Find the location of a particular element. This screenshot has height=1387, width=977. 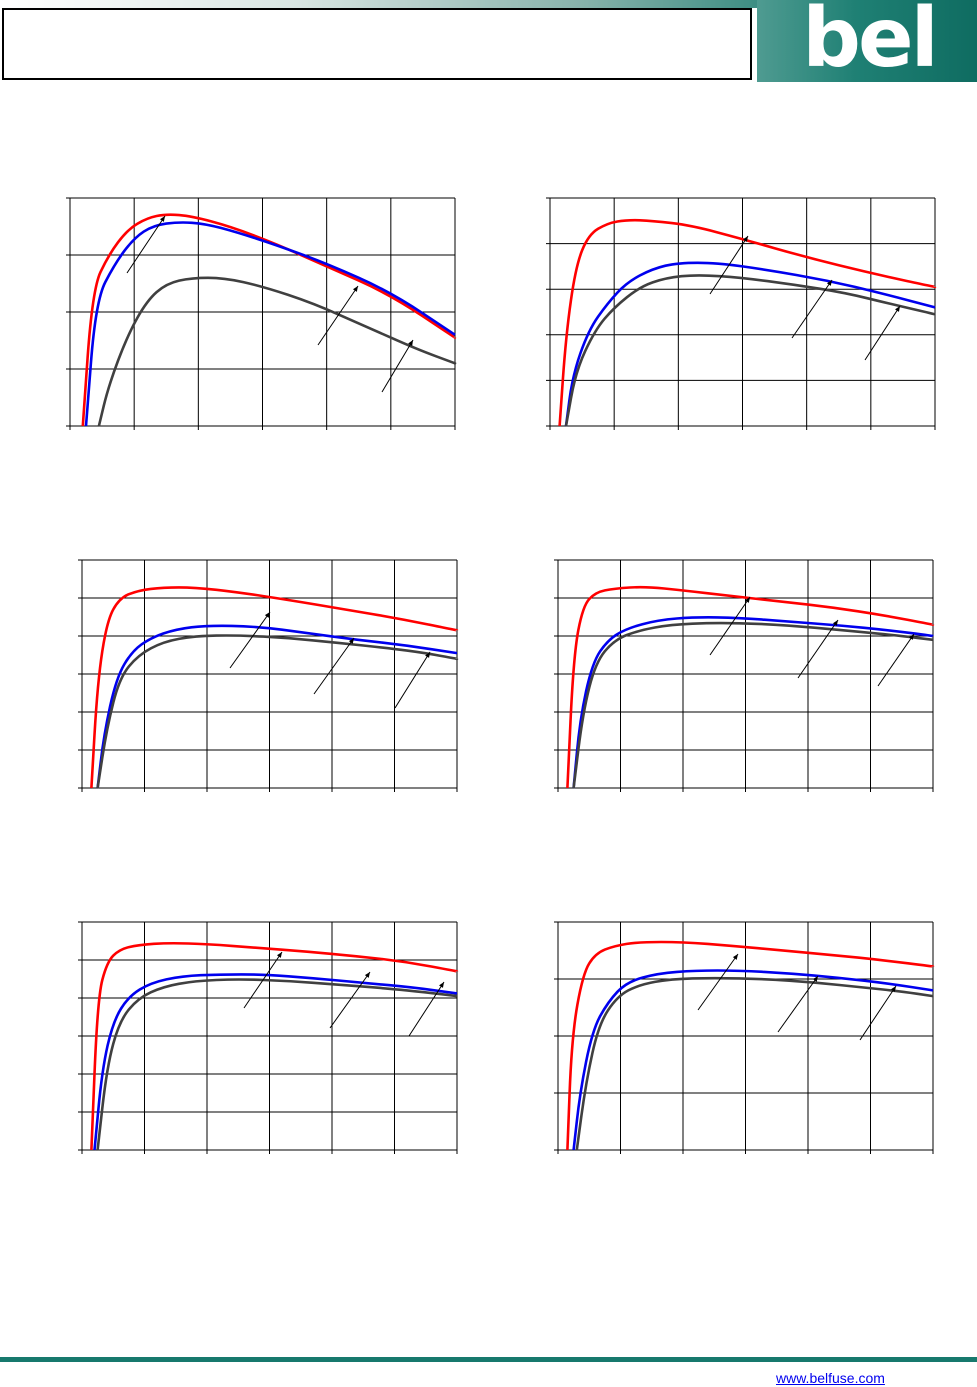

document-title-box is located at coordinates (377, 44).